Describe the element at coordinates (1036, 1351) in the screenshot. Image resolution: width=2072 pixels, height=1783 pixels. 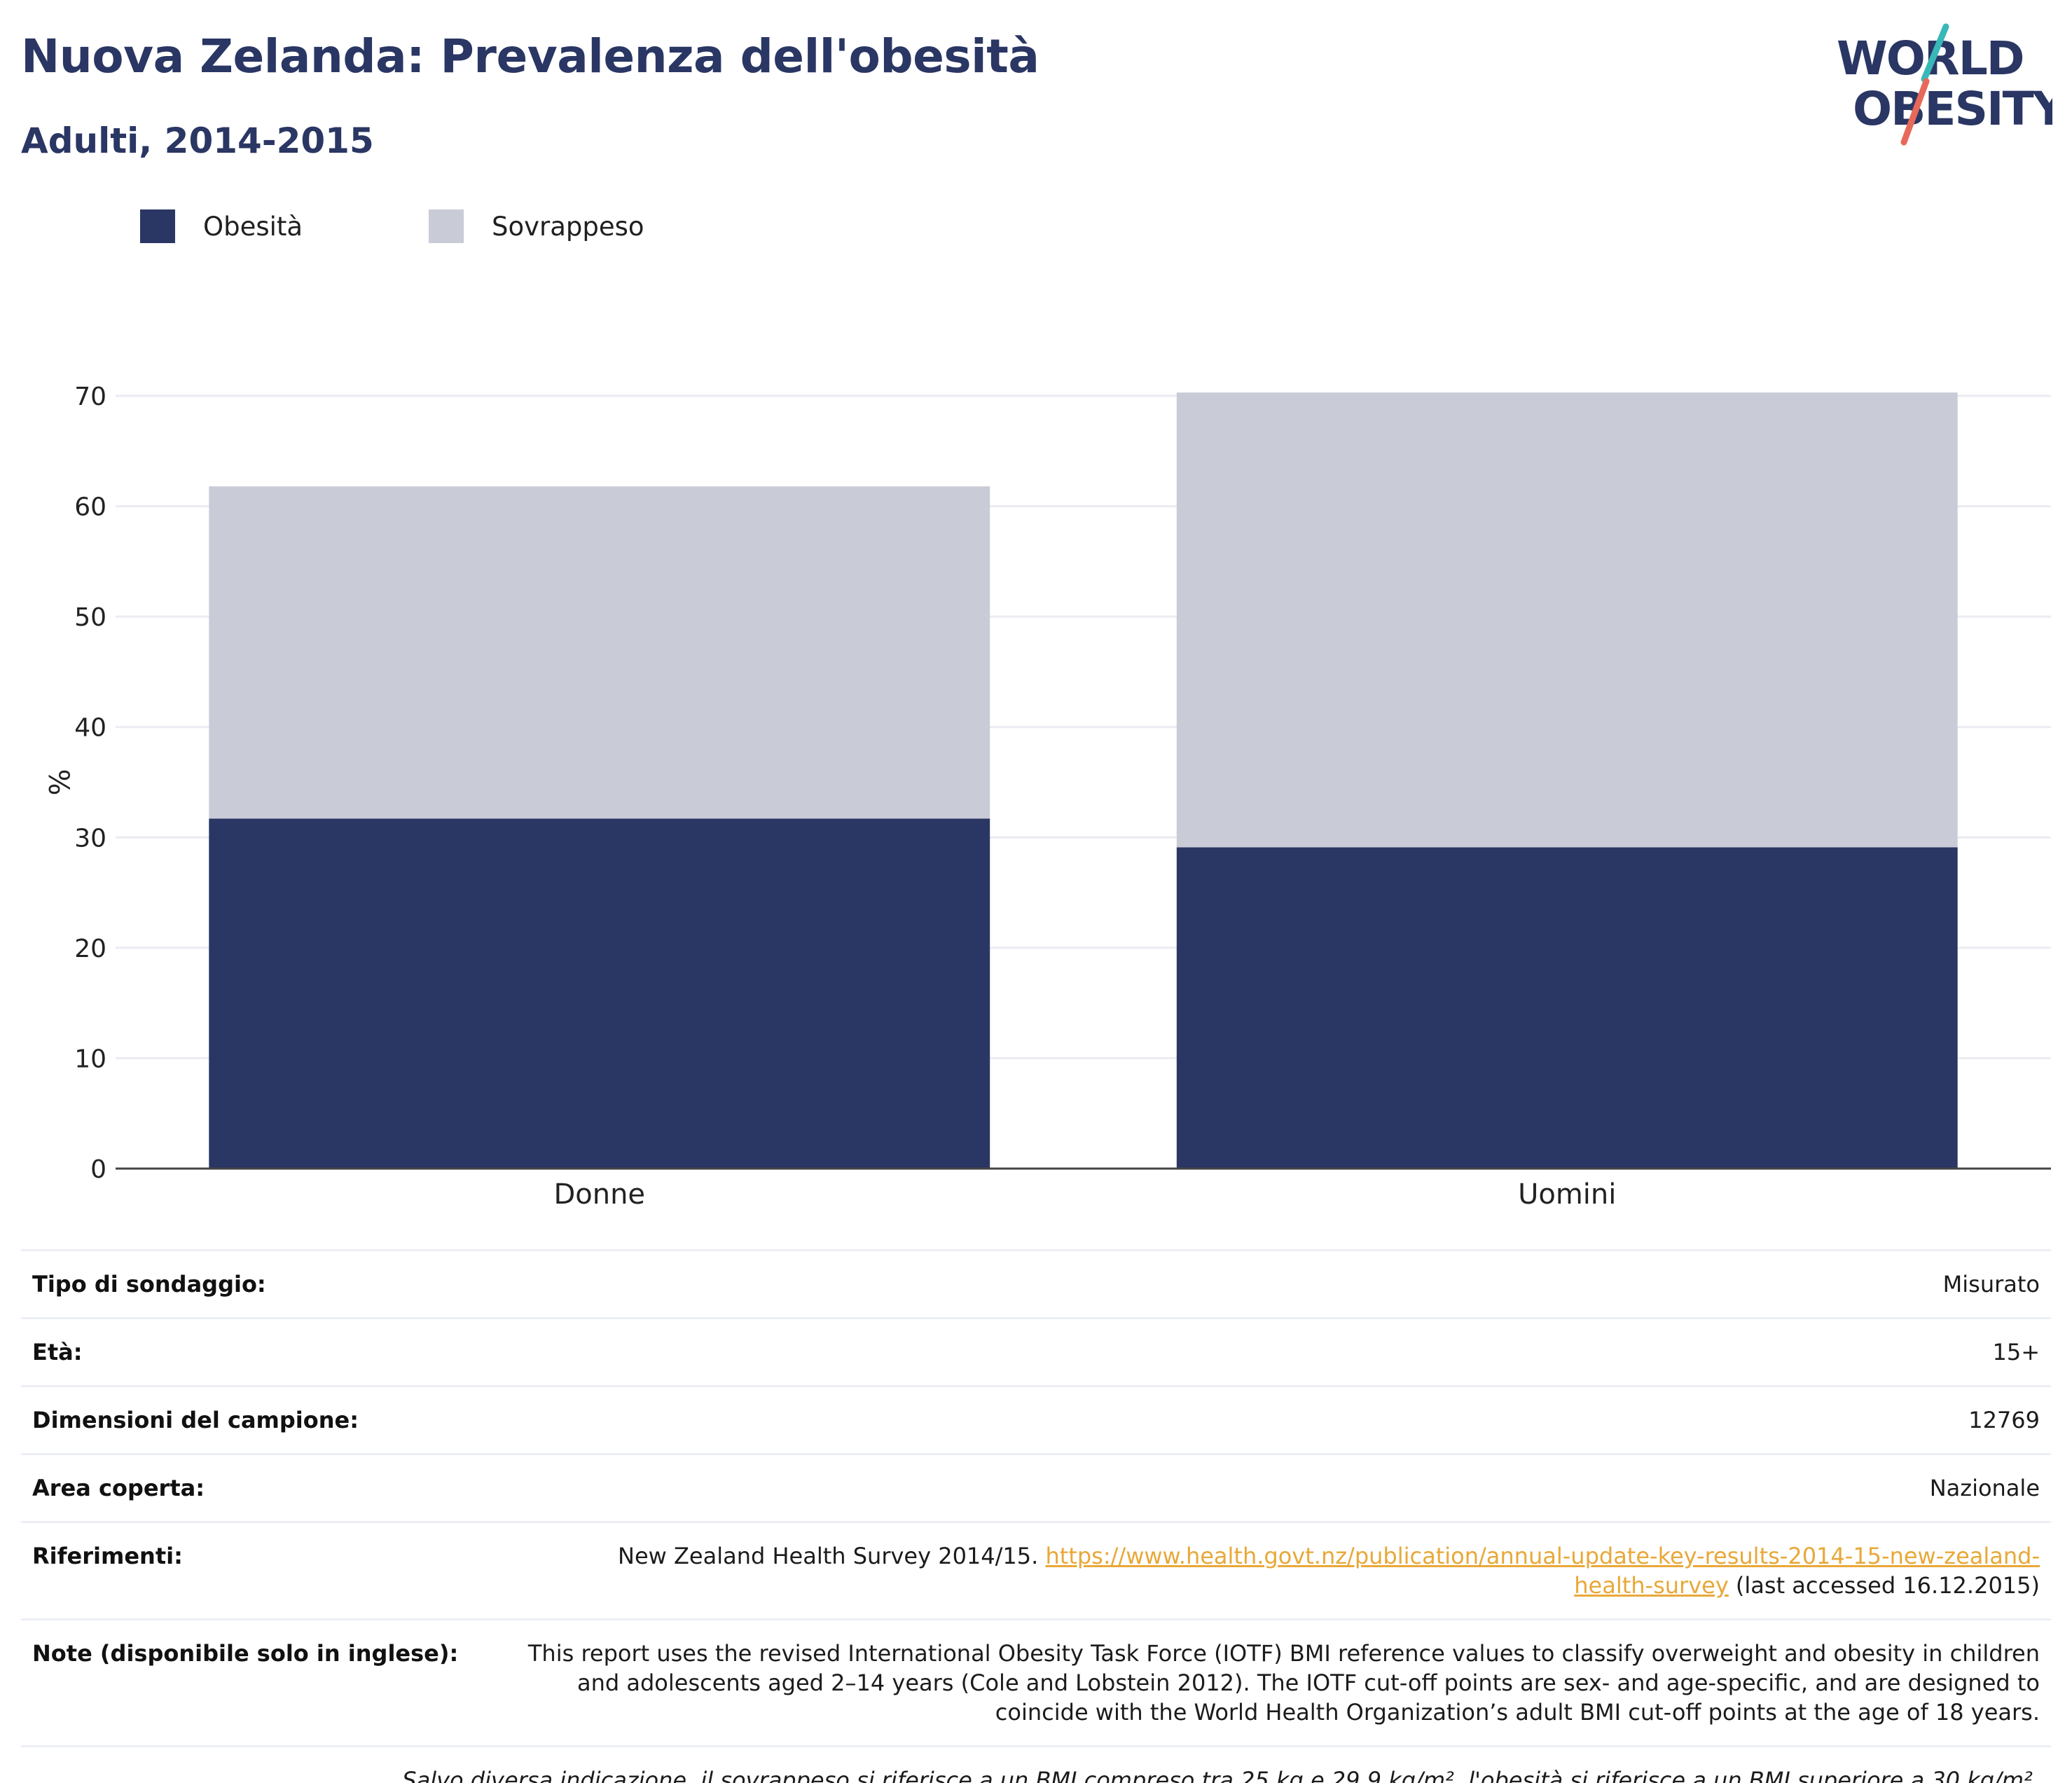
I see `info-row-age: Età: 15+` at that location.